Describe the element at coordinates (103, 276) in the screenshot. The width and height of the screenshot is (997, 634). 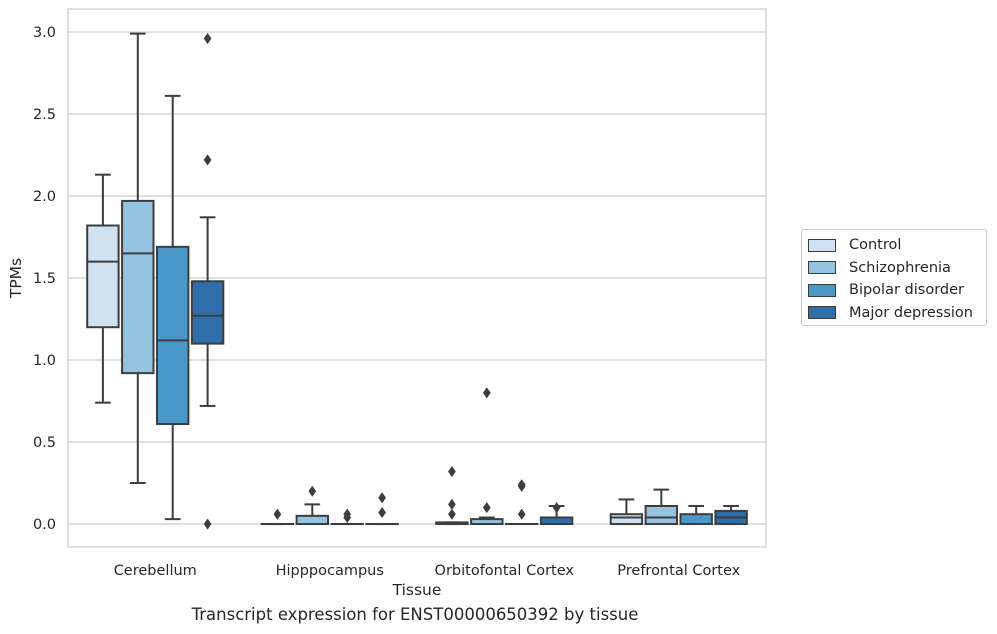
I see `box-cerebellum-control-iqr-box` at that location.